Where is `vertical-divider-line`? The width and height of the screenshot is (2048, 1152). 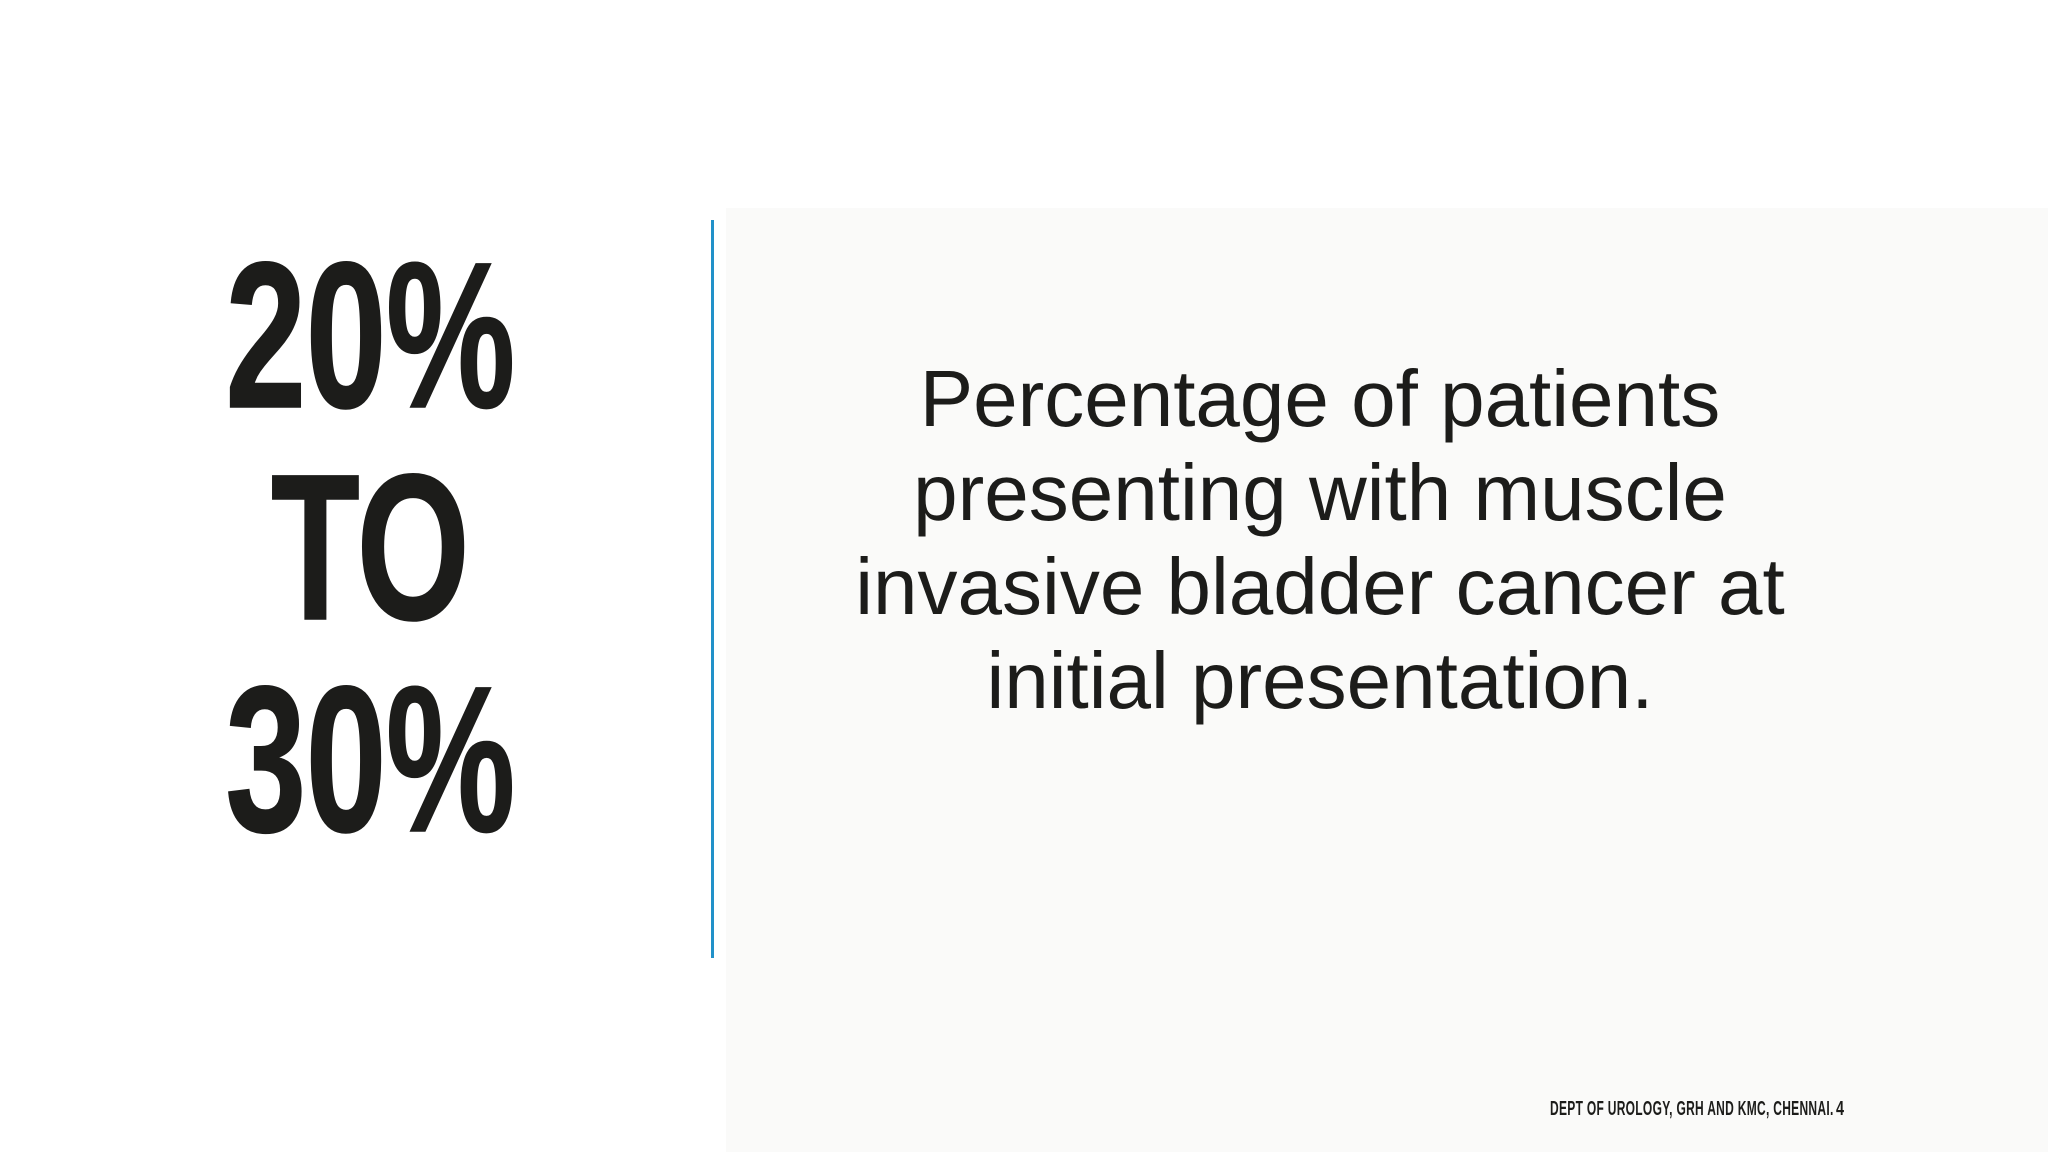 vertical-divider-line is located at coordinates (712, 589).